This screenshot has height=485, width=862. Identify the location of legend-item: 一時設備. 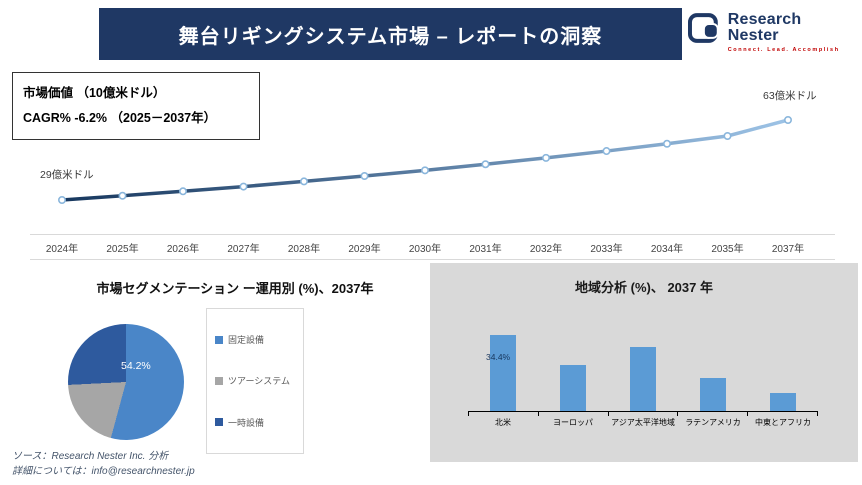
(255, 422).